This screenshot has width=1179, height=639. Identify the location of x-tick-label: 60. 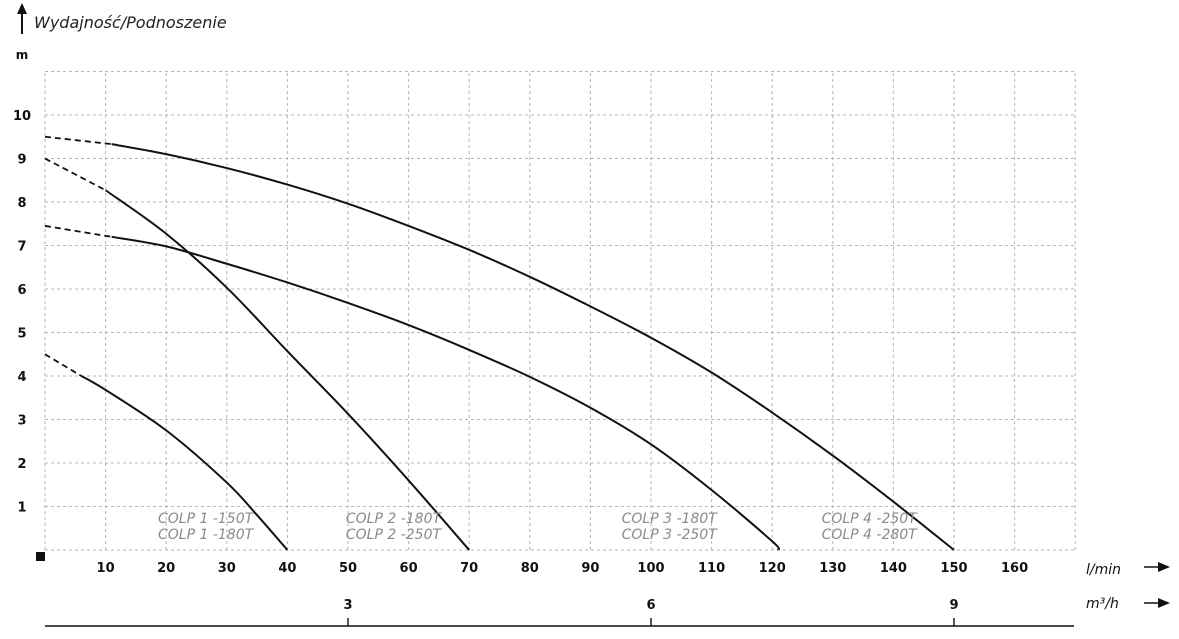
(409, 568).